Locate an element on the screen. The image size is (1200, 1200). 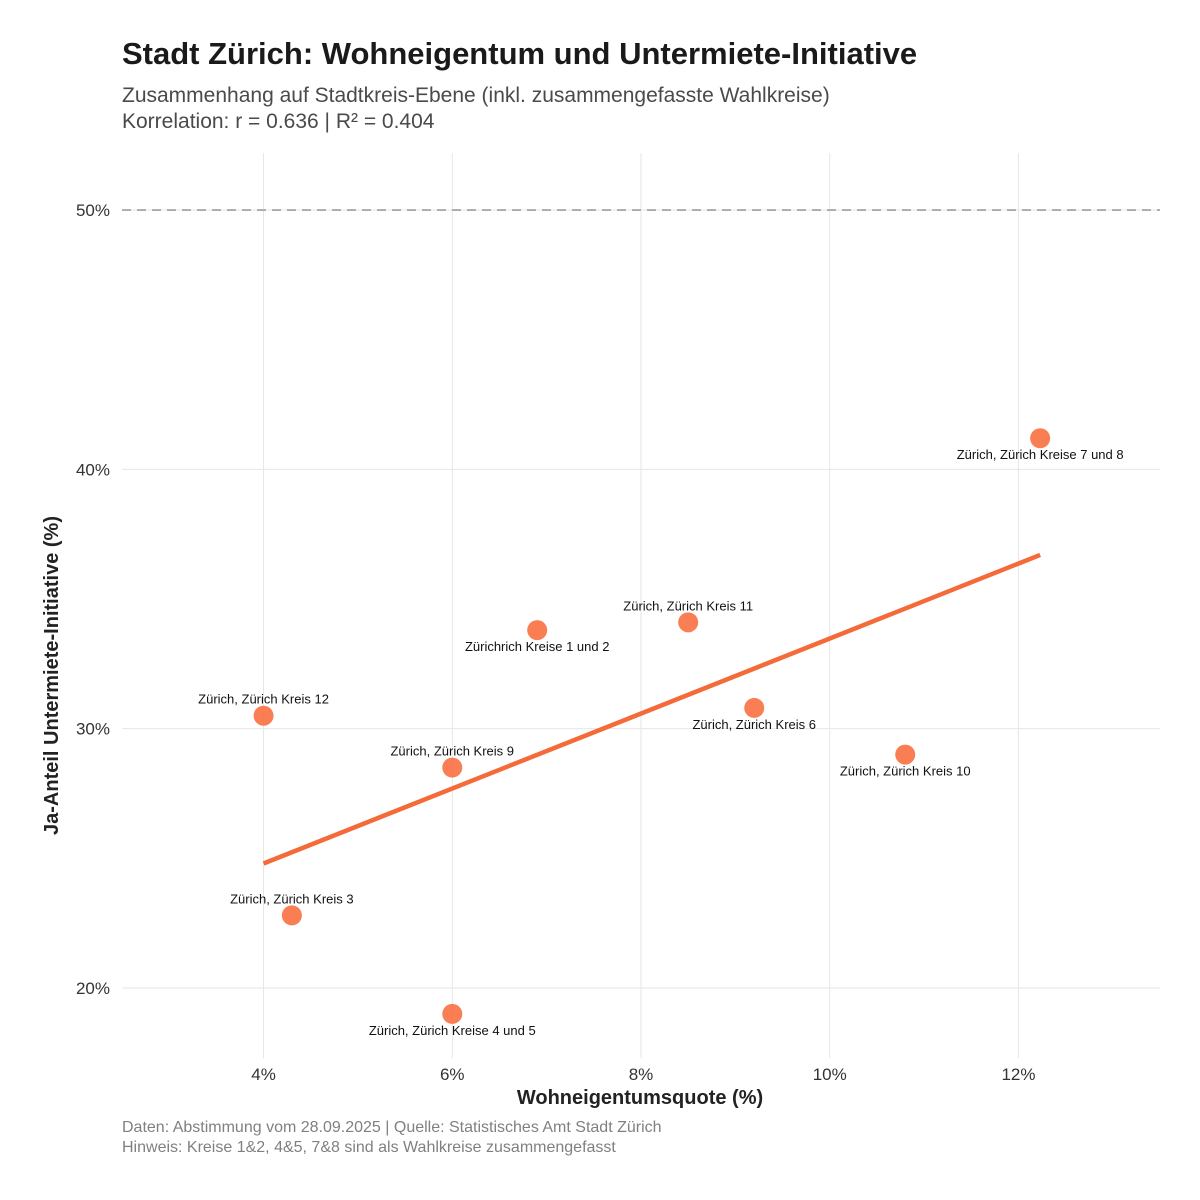
point-label: Zürich, Zürich Kreis 9 is located at coordinates (452, 751).